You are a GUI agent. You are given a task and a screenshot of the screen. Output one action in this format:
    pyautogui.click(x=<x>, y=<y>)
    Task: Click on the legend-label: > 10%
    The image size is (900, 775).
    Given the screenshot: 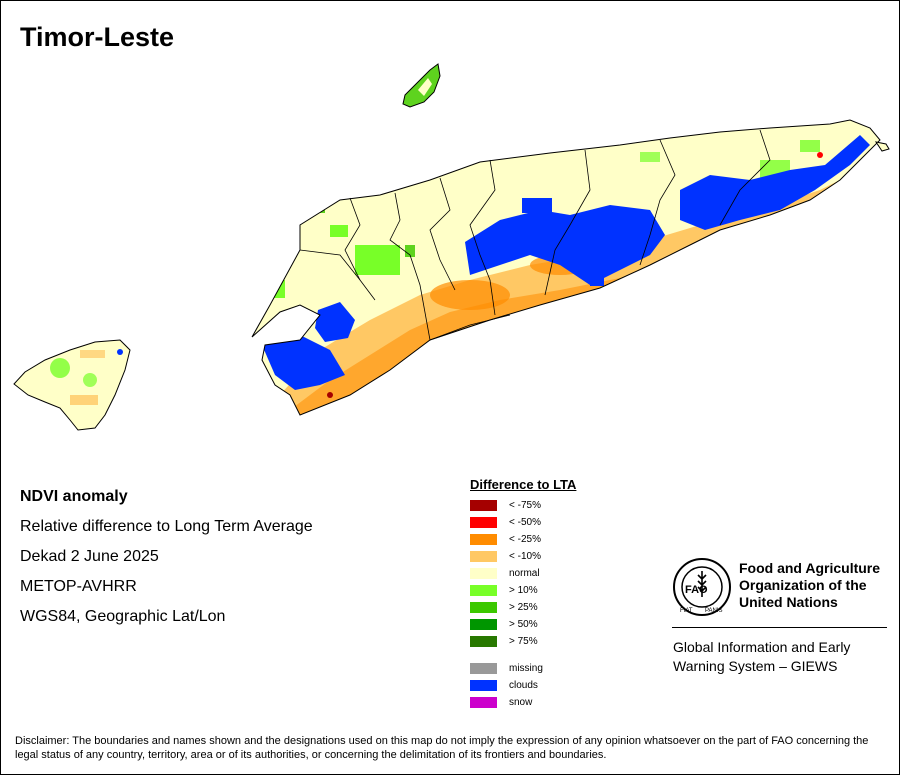 What is the action you would take?
    pyautogui.click(x=523, y=590)
    